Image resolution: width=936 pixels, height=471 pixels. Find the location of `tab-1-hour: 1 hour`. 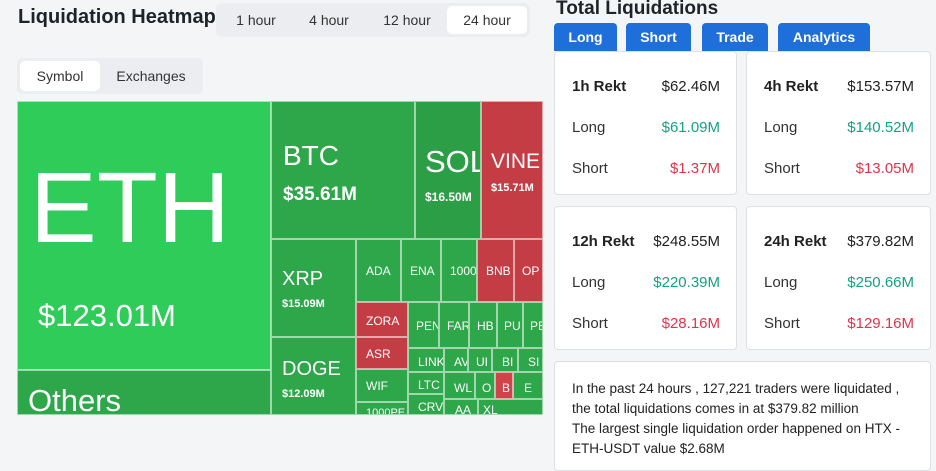

tab-1-hour: 1 hour is located at coordinates (256, 20).